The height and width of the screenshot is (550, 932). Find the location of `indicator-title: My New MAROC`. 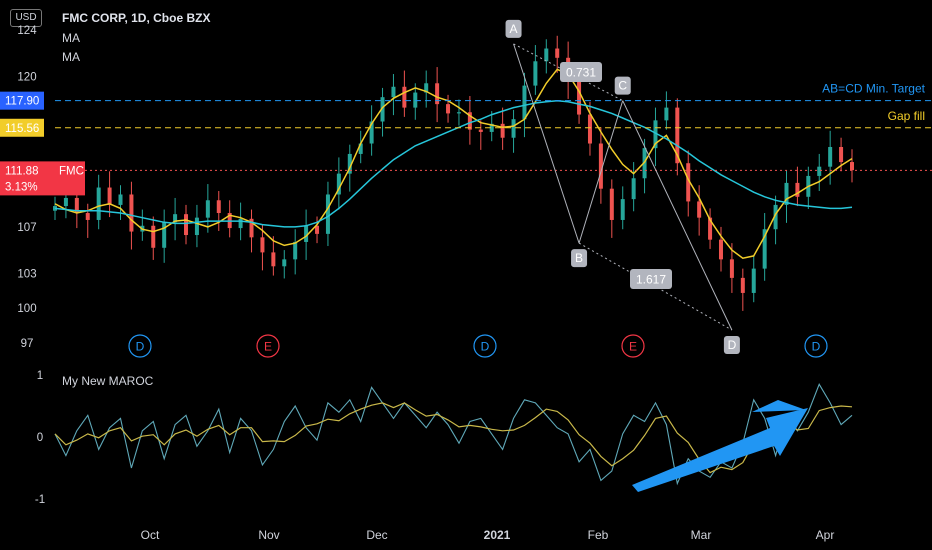

indicator-title: My New MAROC is located at coordinates (108, 381).